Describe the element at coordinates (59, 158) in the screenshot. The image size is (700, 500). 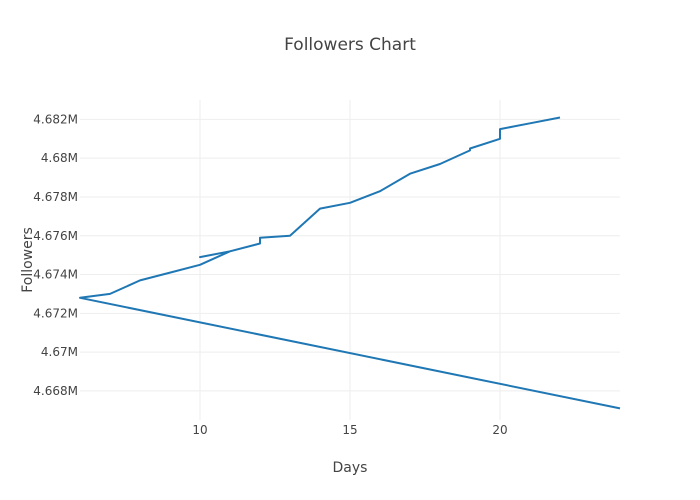
I see `y-tick-label: 4.68M` at that location.